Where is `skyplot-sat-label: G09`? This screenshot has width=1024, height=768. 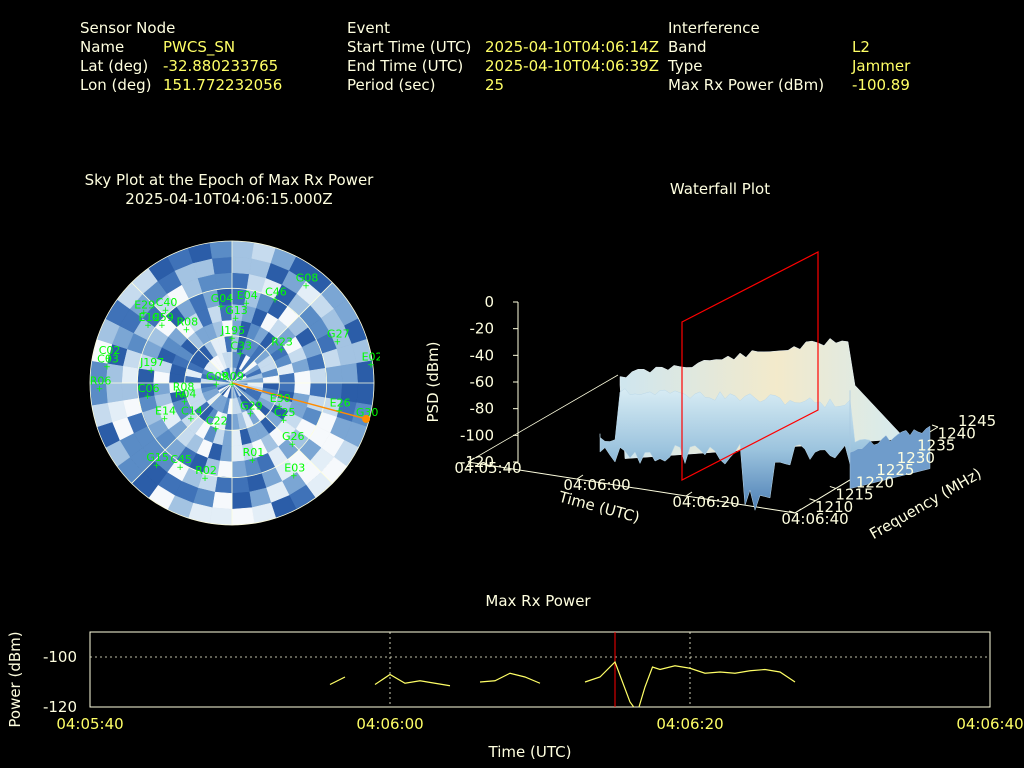 skyplot-sat-label: G09 is located at coordinates (217, 376).